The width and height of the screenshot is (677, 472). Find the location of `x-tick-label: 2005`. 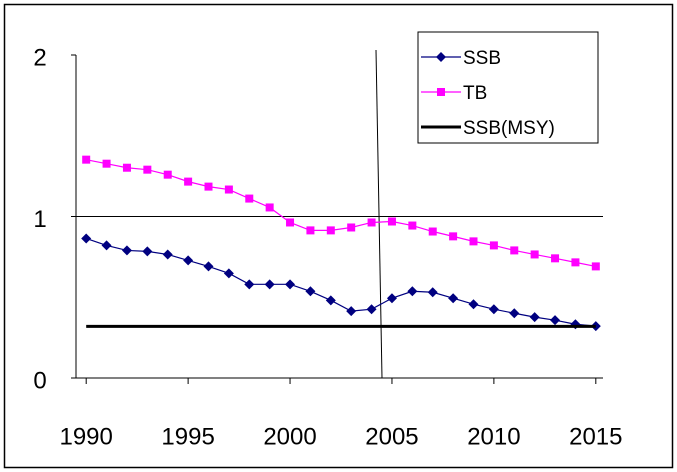

x-tick-label: 2005 is located at coordinates (391, 436).